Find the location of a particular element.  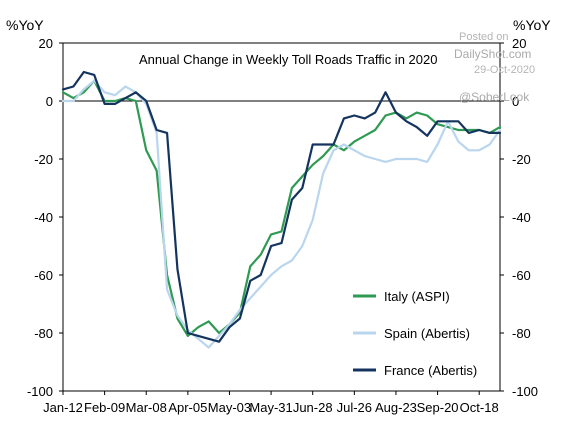

right-axis-unit: %YoY is located at coordinates (532, 25).